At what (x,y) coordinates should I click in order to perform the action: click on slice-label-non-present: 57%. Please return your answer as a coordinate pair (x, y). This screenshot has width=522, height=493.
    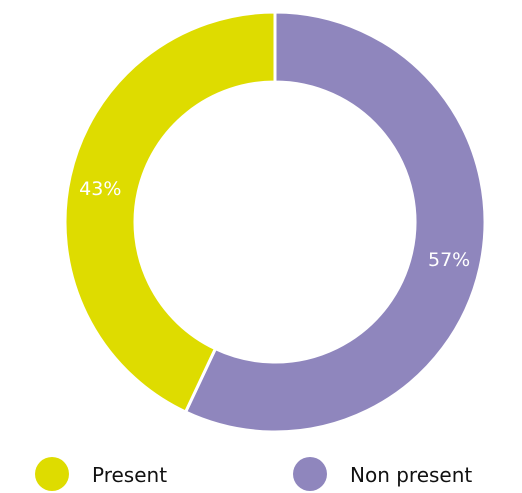
    Looking at the image, I should click on (449, 260).